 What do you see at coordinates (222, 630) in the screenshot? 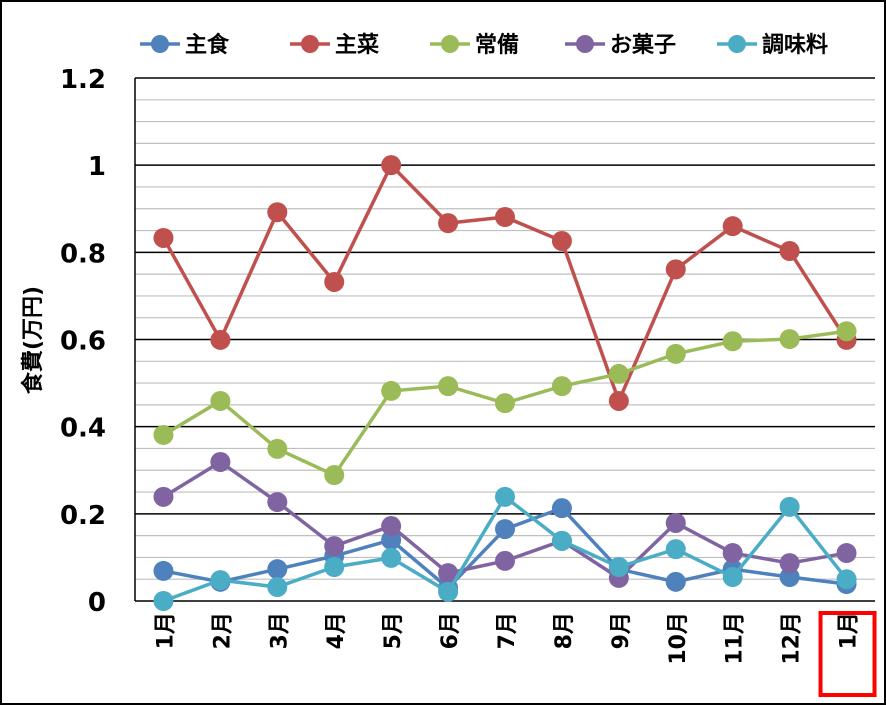
I see `x-tick-label: 2月` at bounding box center [222, 630].